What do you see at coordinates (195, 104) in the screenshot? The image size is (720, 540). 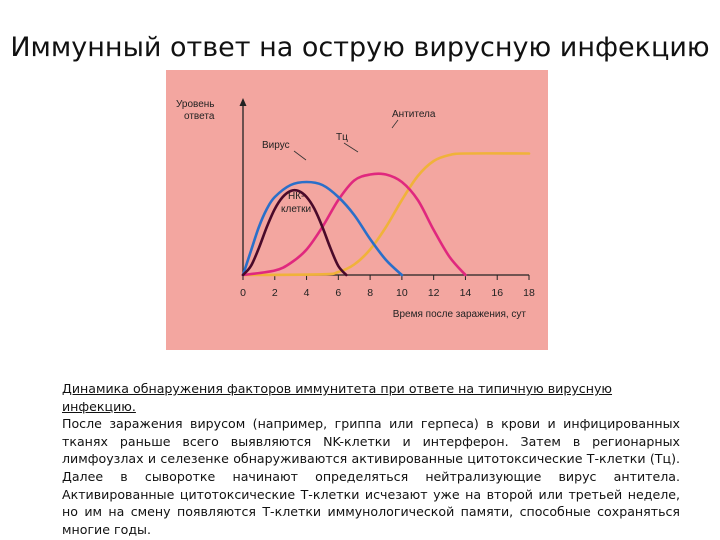 I see `y-axis-label-line-1: Уровень` at bounding box center [195, 104].